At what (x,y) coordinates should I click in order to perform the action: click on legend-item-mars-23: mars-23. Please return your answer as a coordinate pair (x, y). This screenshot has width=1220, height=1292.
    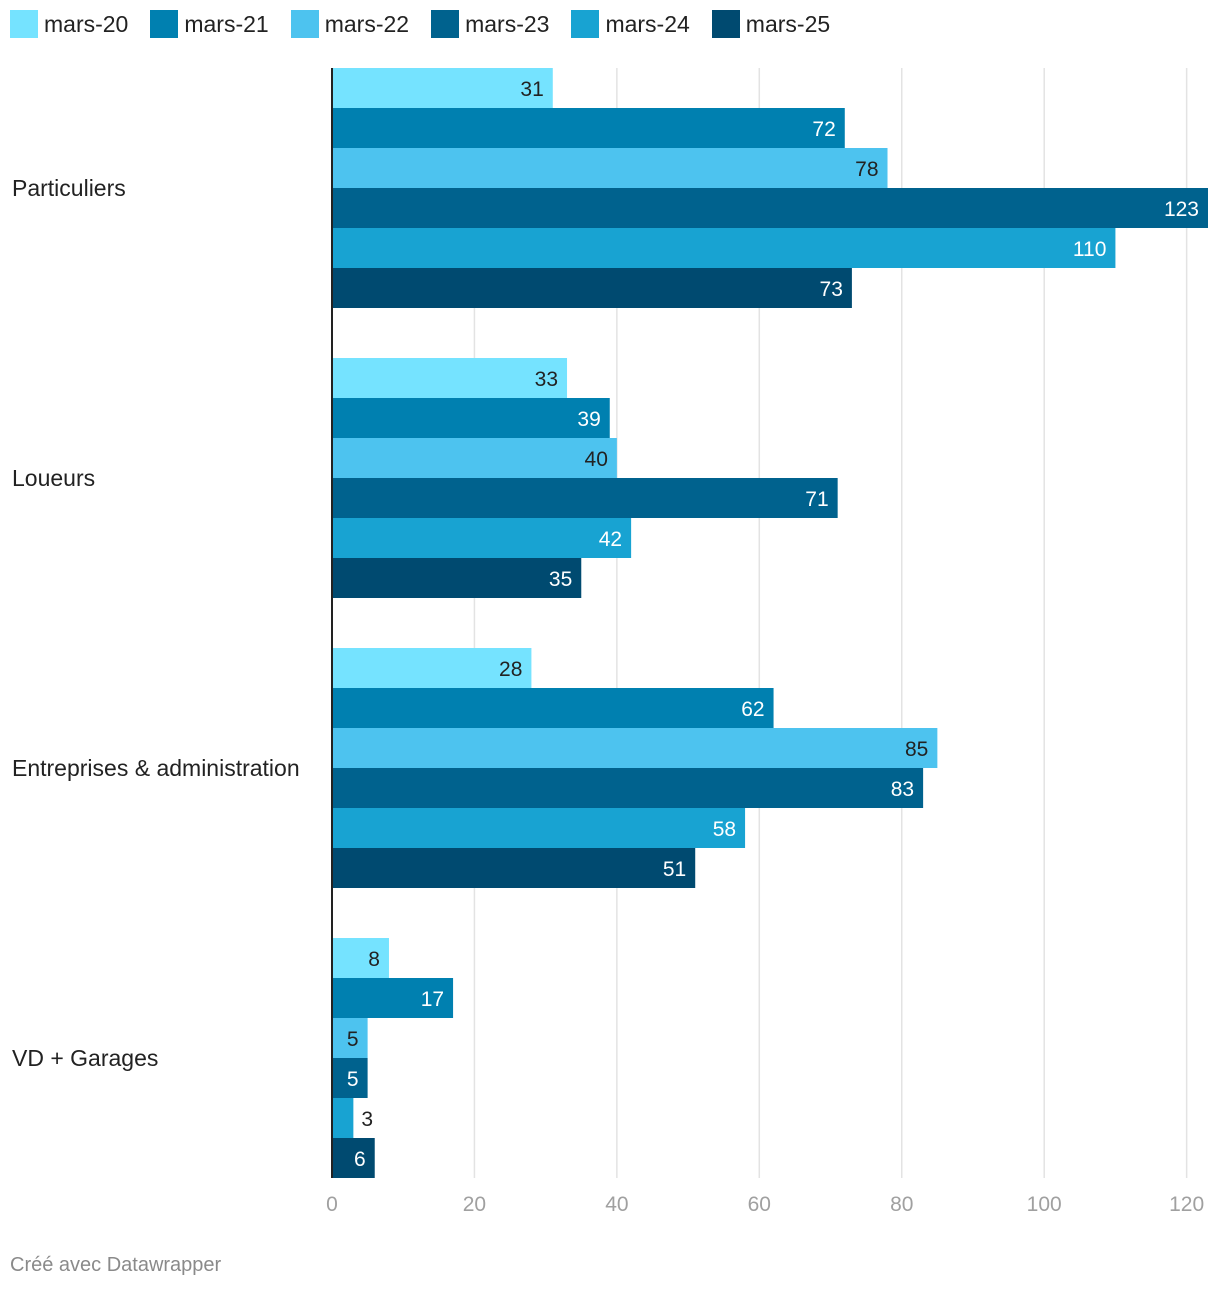
    Looking at the image, I should click on (490, 24).